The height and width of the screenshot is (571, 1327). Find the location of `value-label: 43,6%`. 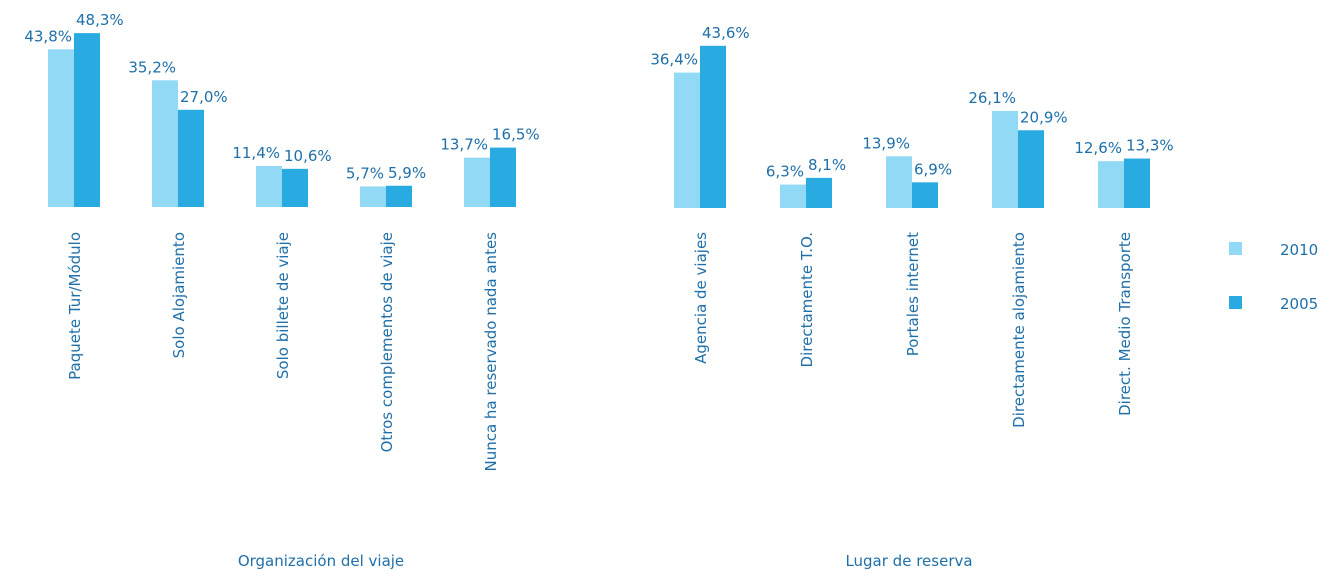

value-label: 43,6% is located at coordinates (726, 33).